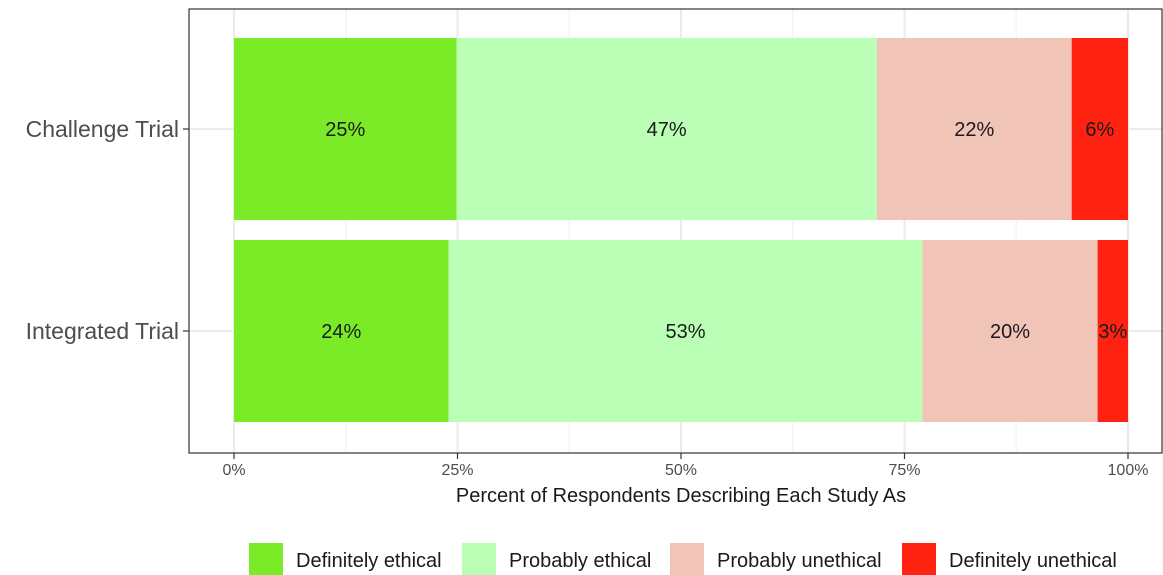 The width and height of the screenshot is (1163, 575). What do you see at coordinates (369, 561) in the screenshot?
I see `legend-label: Definitely ethical` at bounding box center [369, 561].